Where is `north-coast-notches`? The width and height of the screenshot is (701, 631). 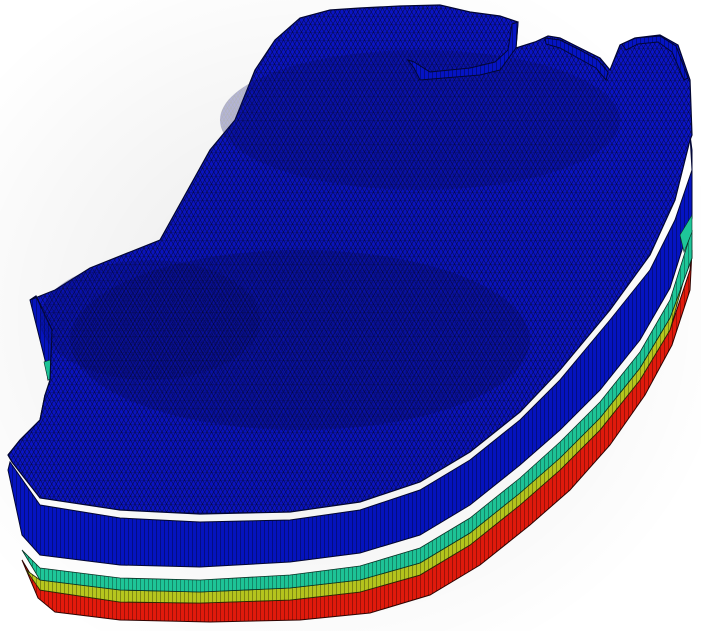 north-coast-notches is located at coordinates (462, 51).